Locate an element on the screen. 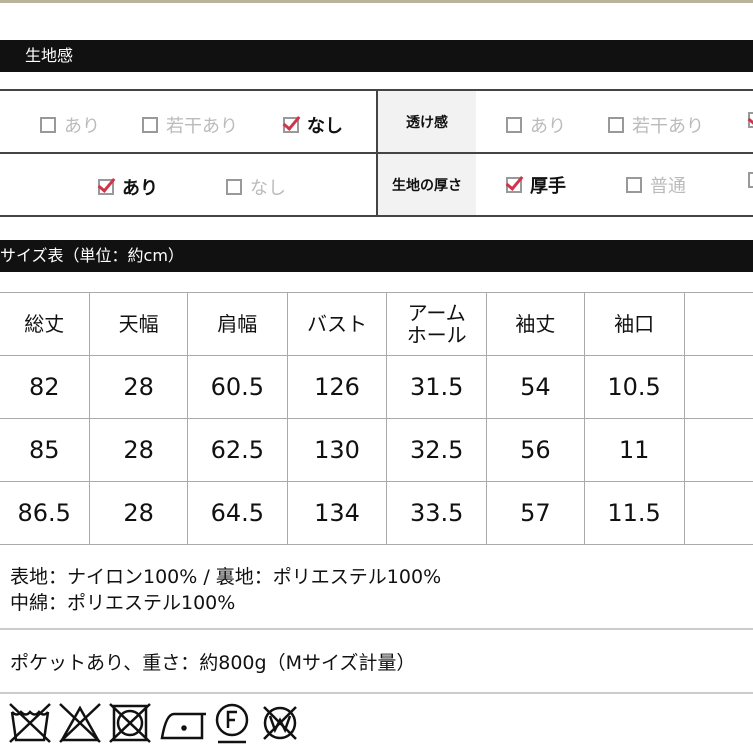 This screenshot has width=753, height=753. section-header-size: サイズ表（単位：約cm） is located at coordinates (376, 256).